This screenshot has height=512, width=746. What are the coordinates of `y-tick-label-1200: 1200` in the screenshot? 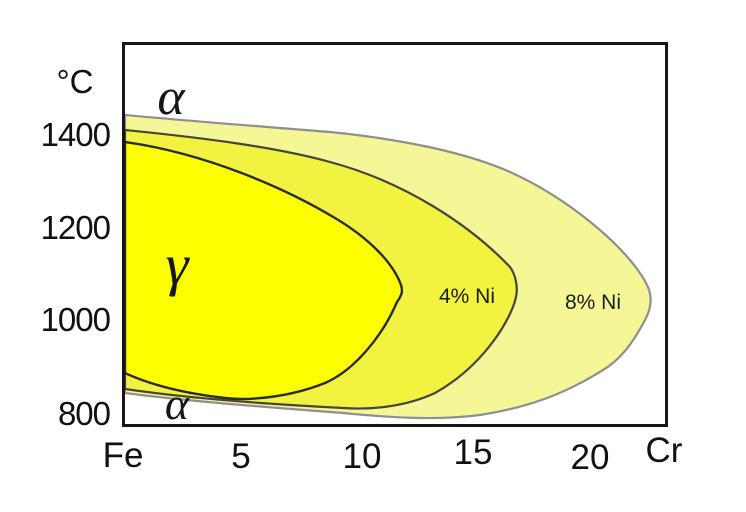 It's located at (75, 227).